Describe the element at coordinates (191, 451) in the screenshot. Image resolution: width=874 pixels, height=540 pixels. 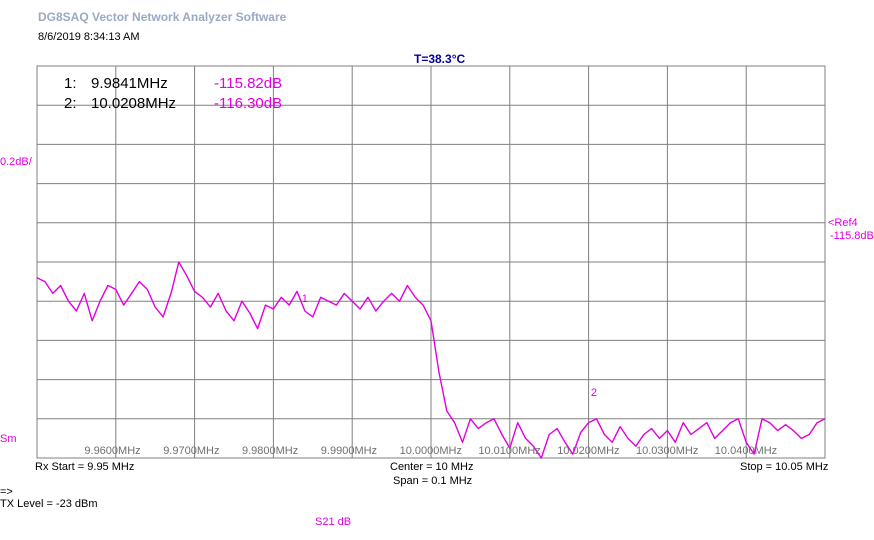
I see `x-tick-label: 9.9700MHz` at that location.